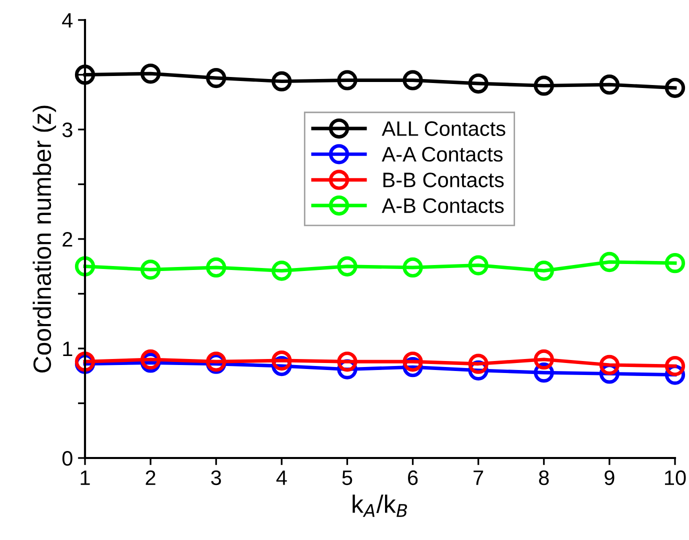 Image resolution: width=689 pixels, height=540 pixels. I want to click on x-tick-label: 4, so click(281, 477).